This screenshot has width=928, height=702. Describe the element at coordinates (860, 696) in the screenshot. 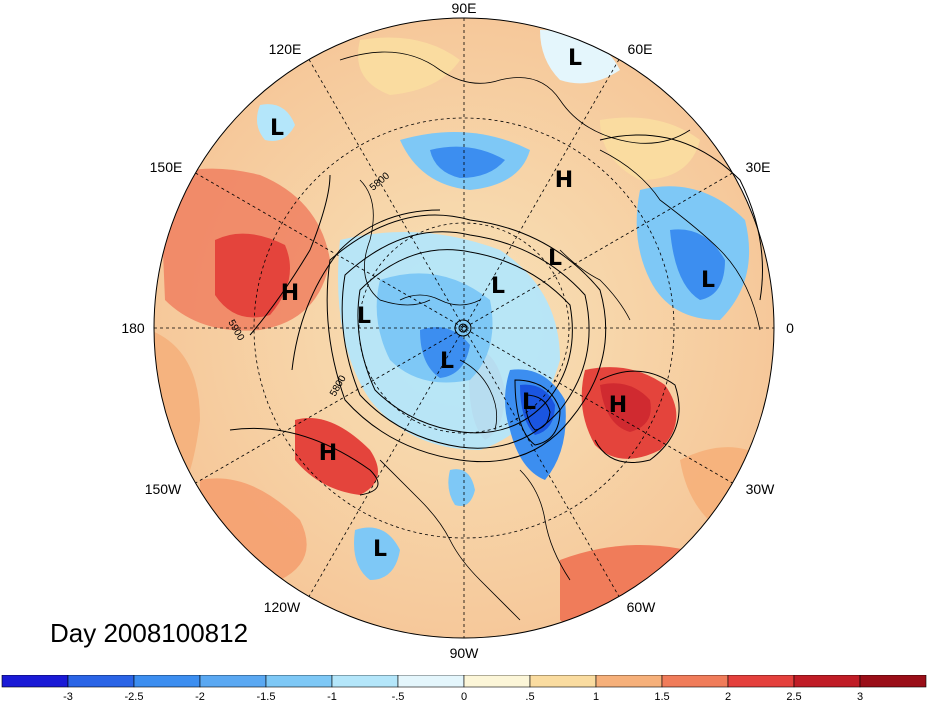

I see `colorbar-tick-label: 3` at that location.